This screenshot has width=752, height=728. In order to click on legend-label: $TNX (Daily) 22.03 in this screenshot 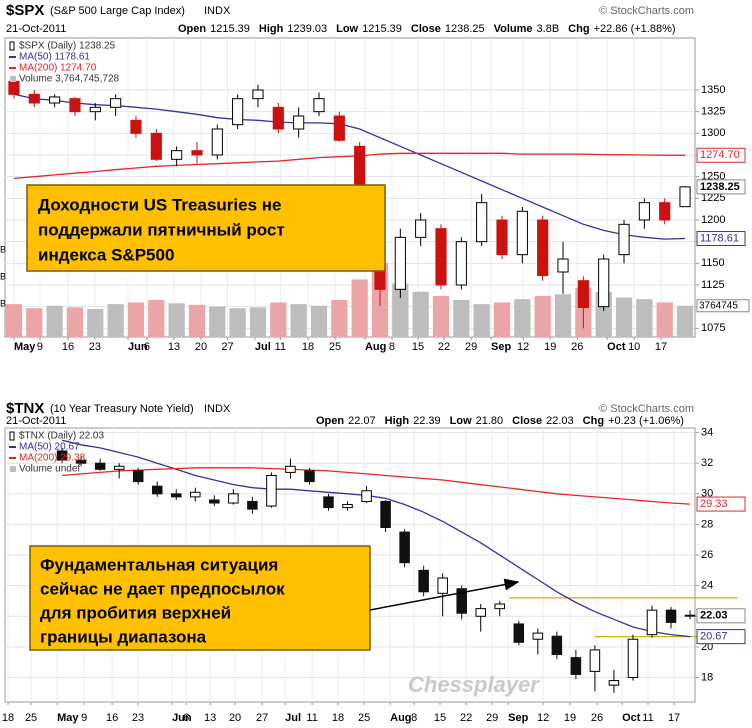, I will do `click(61, 436)`.